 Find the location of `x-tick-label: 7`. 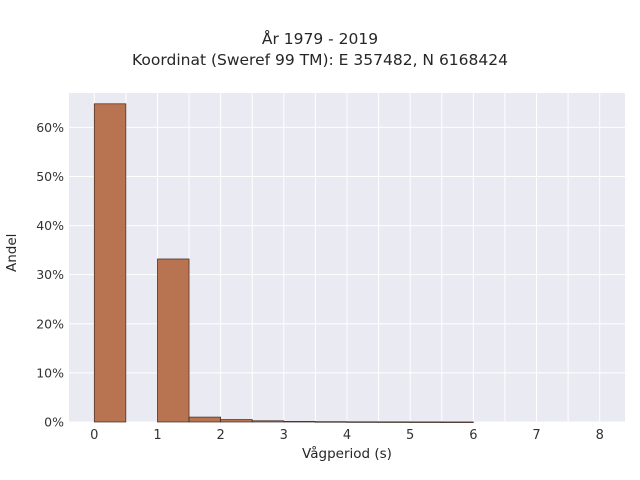

x-tick-label: 7 is located at coordinates (536, 435).